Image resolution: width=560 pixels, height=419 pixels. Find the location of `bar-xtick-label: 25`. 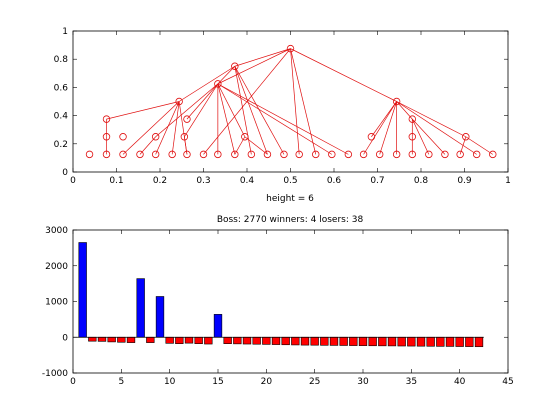

bar-xtick-label: 25 is located at coordinates (314, 382).